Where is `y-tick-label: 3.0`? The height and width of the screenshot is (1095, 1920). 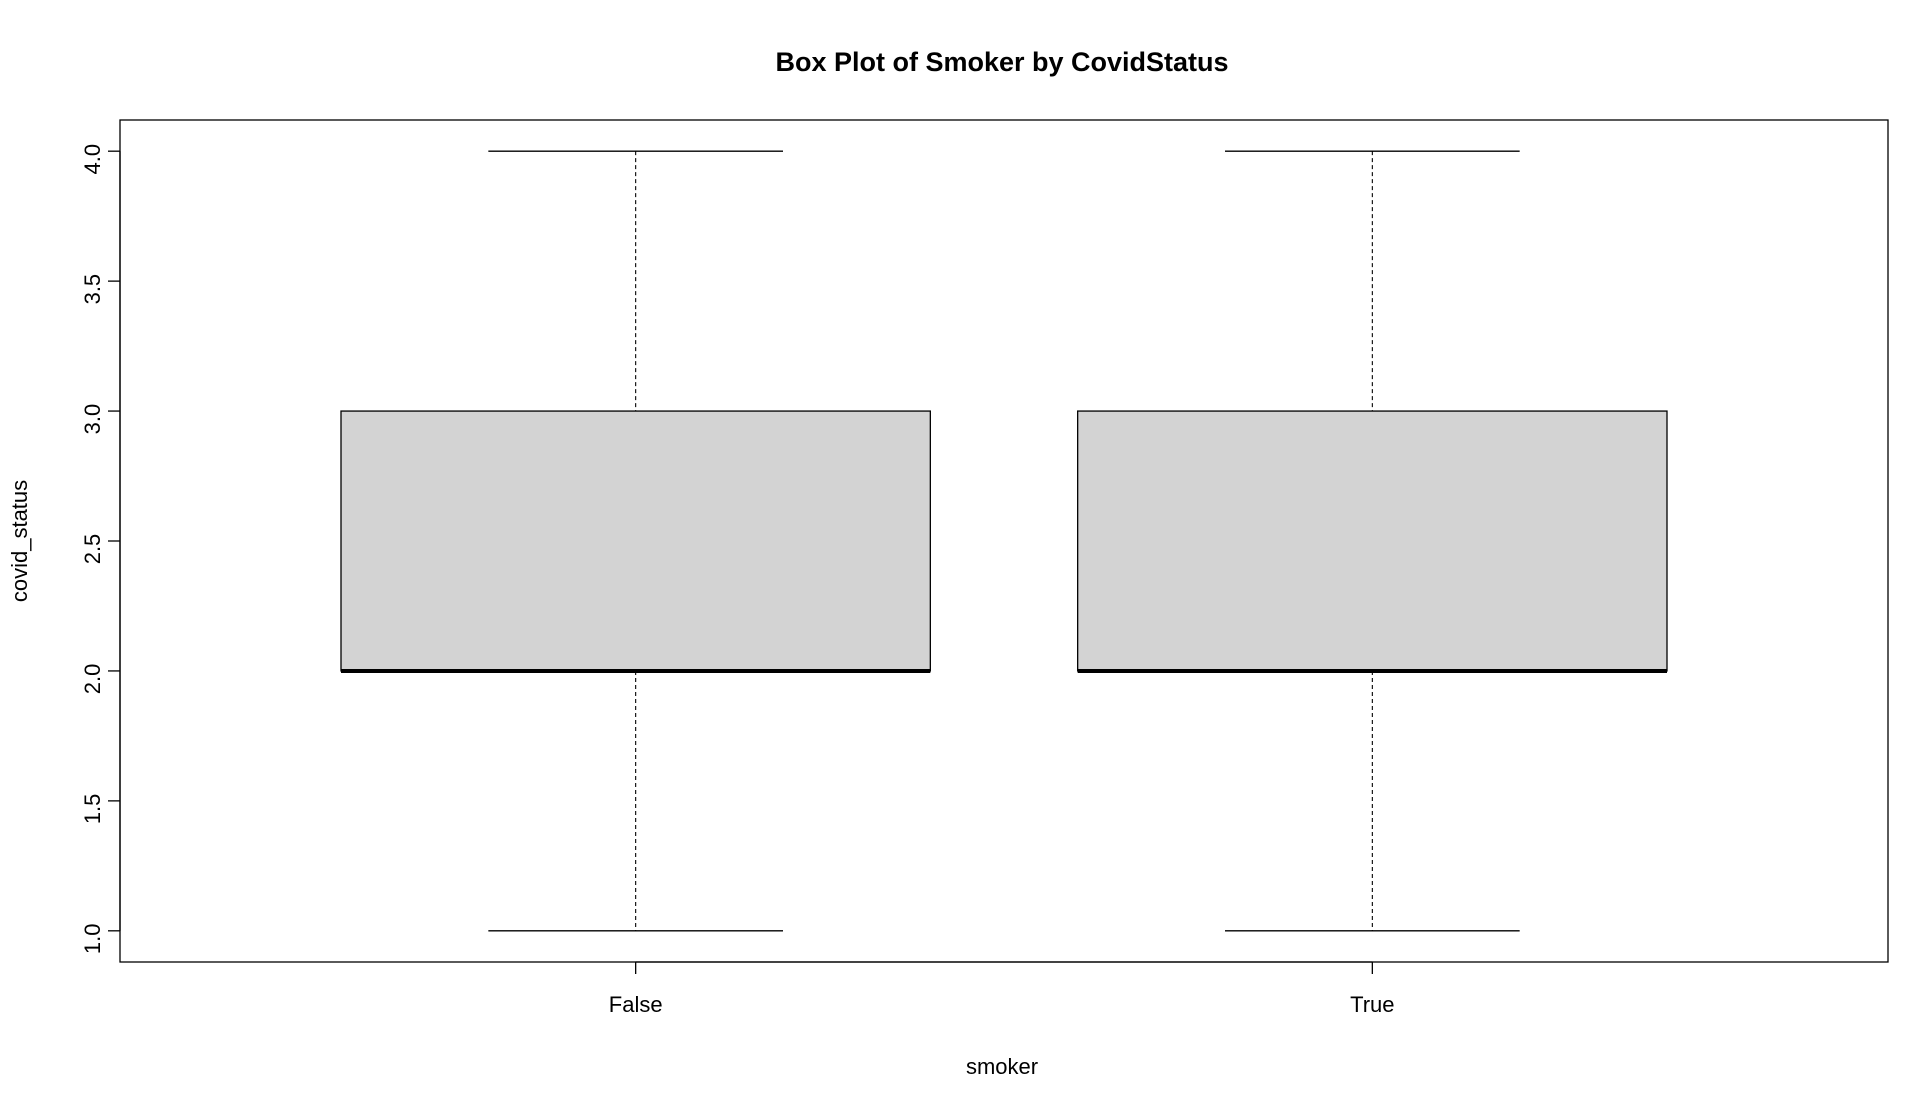
y-tick-label: 3.0 is located at coordinates (92, 419).